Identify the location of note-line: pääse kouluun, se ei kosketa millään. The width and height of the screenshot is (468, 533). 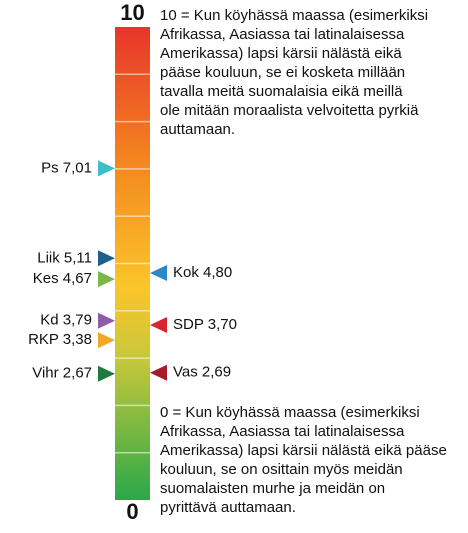
(282, 72).